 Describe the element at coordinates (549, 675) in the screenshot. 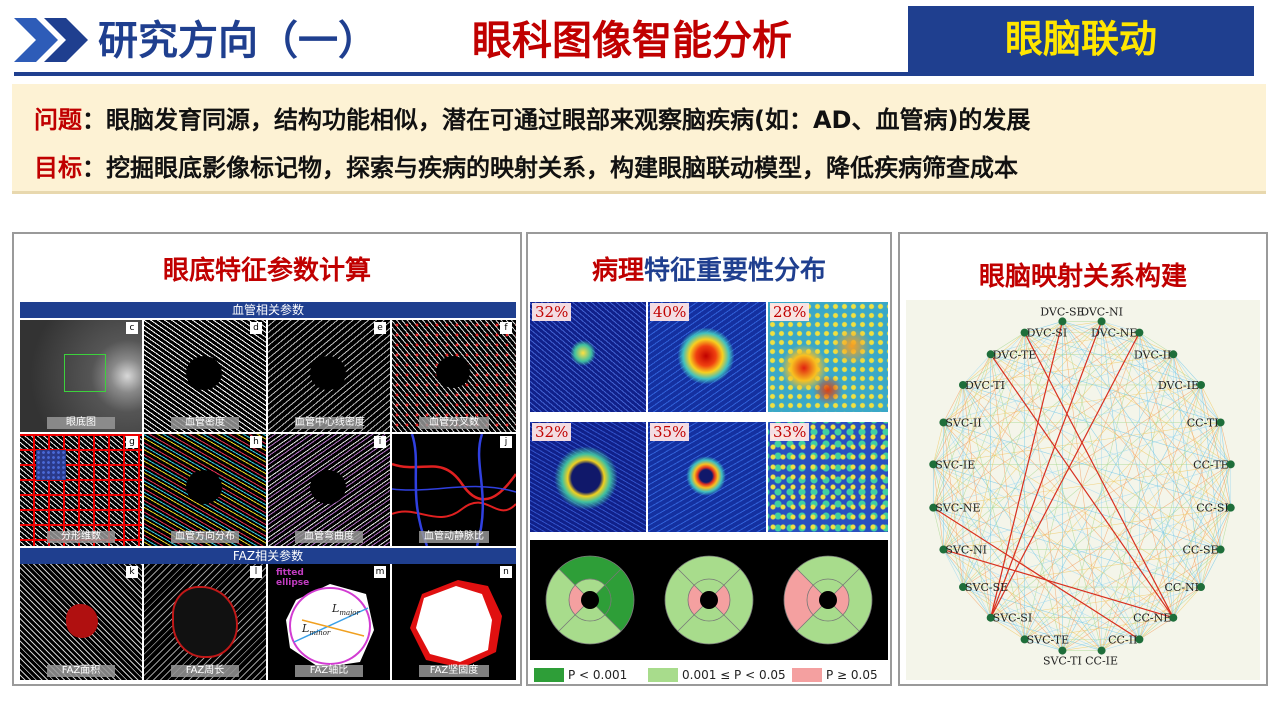

I see `legend-swatch-strong` at that location.